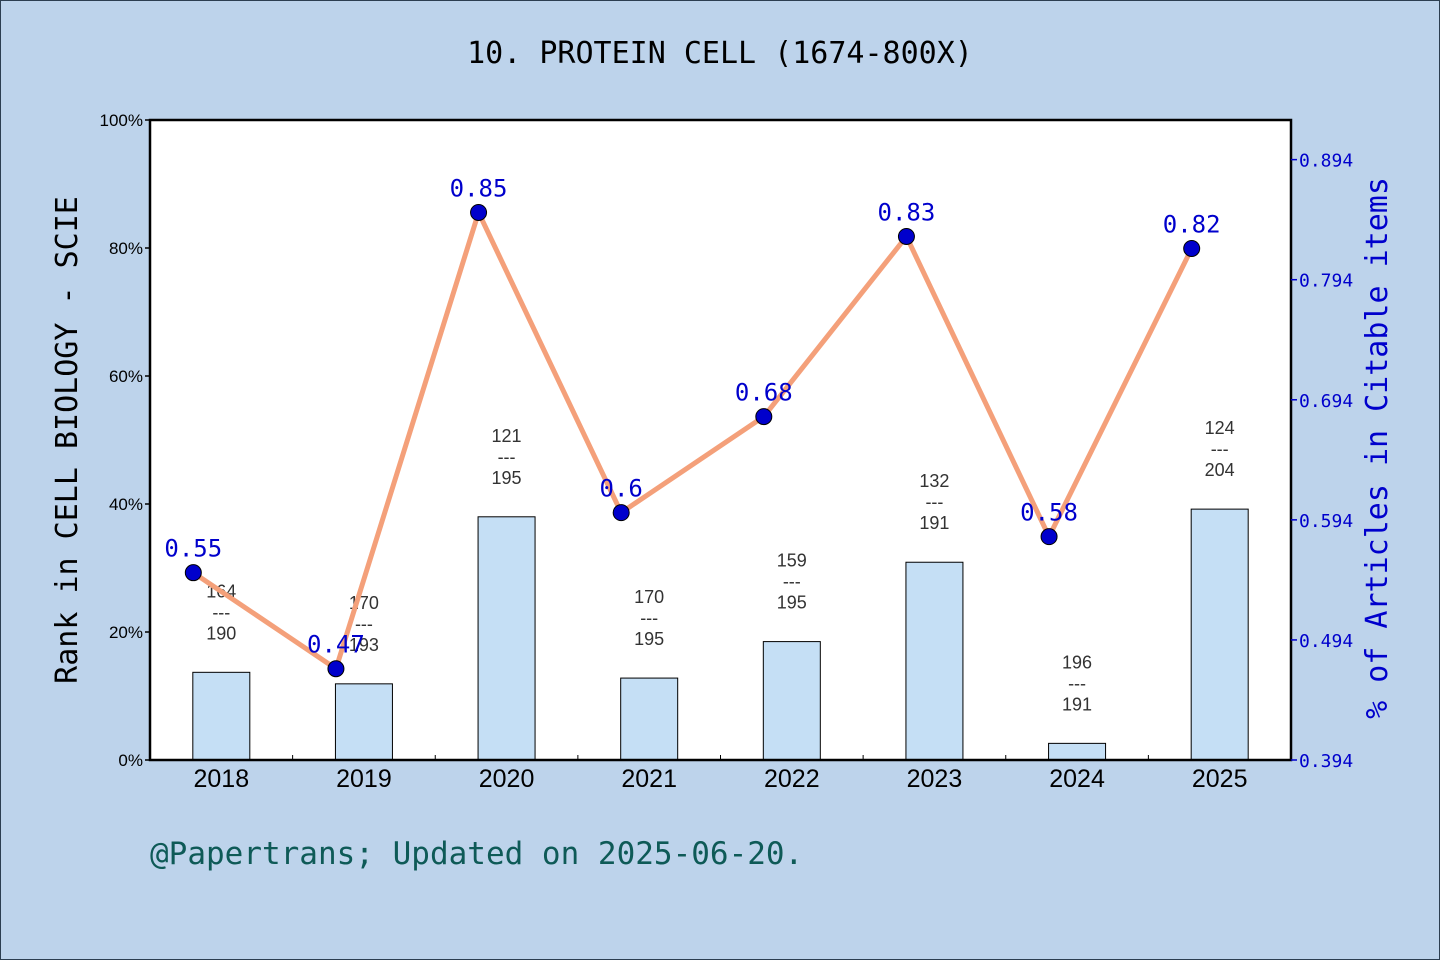 This screenshot has width=1440, height=960. Describe the element at coordinates (193, 549) in the screenshot. I see `line-point-label-2018: 0.55` at that location.